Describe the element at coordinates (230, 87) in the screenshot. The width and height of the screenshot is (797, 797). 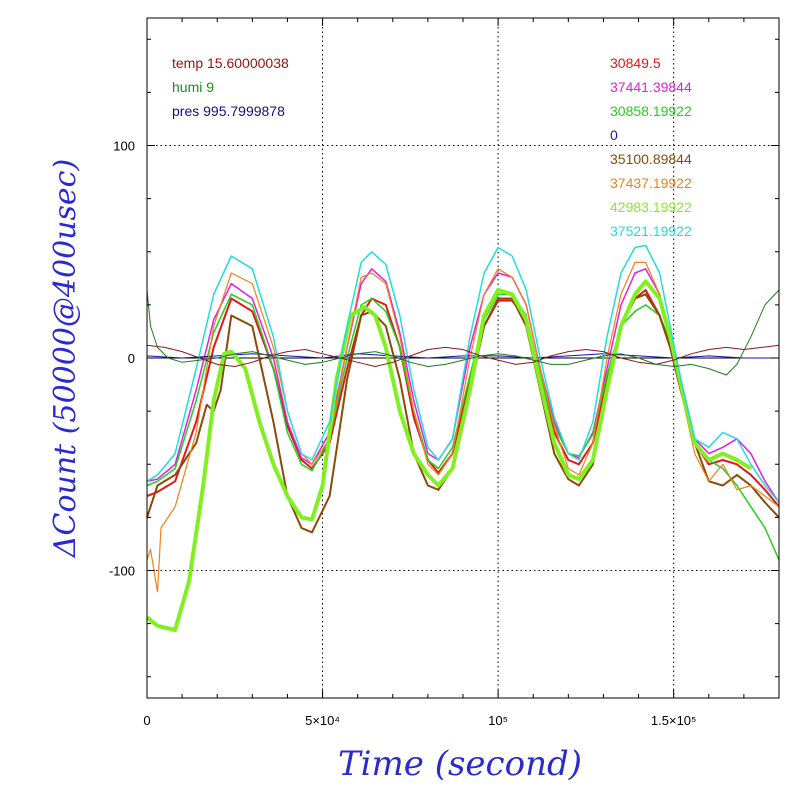
I see `info-legend: temp 15.60000038 humi 9 pres 995.7999878` at that location.